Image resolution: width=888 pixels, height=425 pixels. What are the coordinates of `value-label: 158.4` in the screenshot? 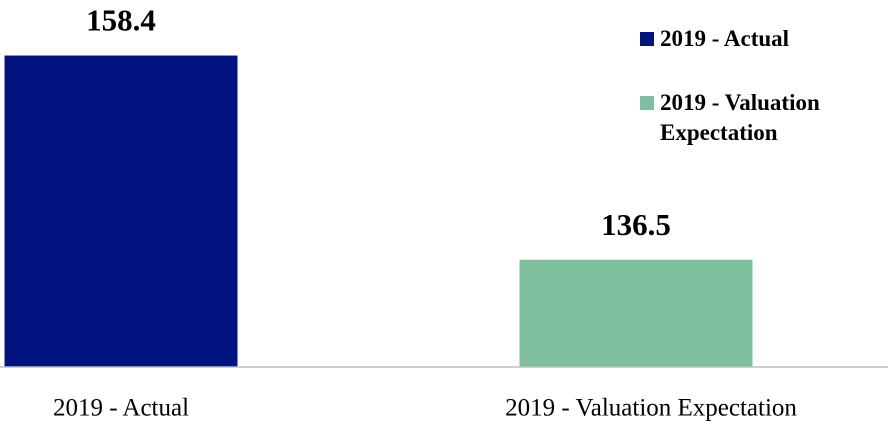 It's located at (121, 20).